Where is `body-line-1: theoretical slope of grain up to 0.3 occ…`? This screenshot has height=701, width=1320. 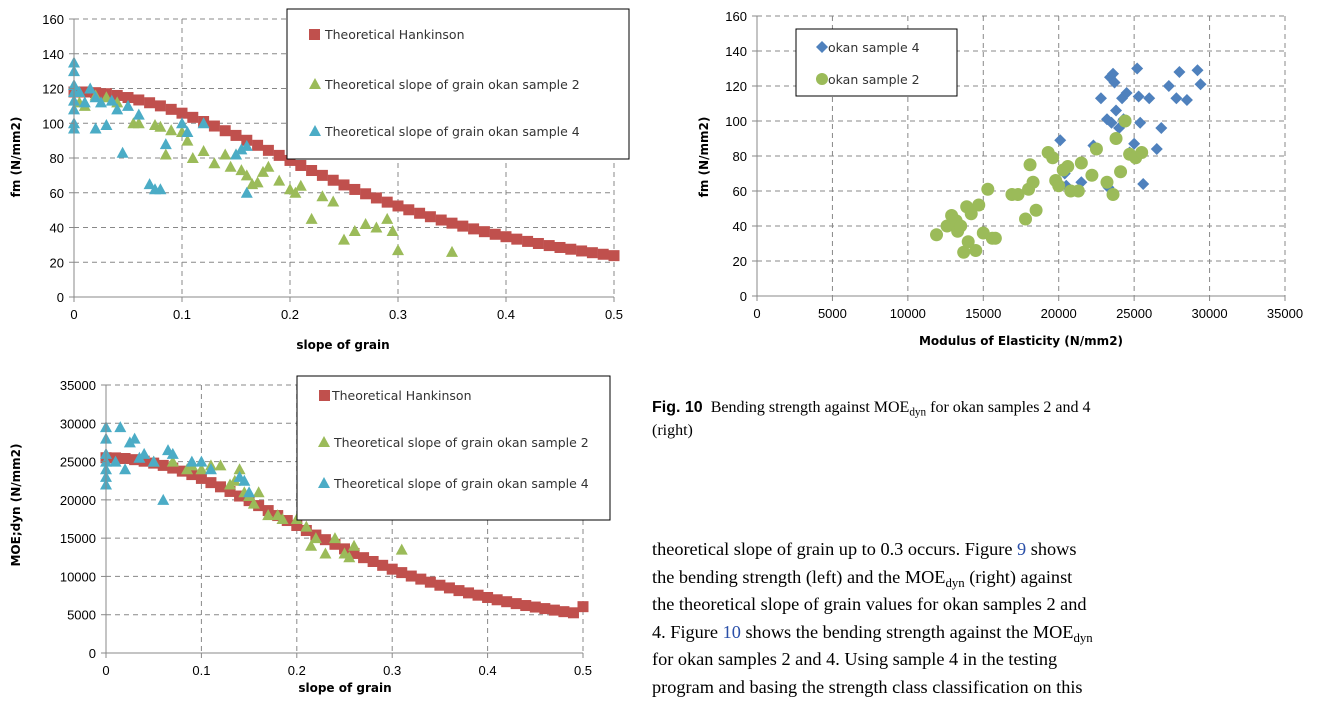
body-line-1: theoretical slope of grain up to 0.3 occ… is located at coordinates (979, 550).